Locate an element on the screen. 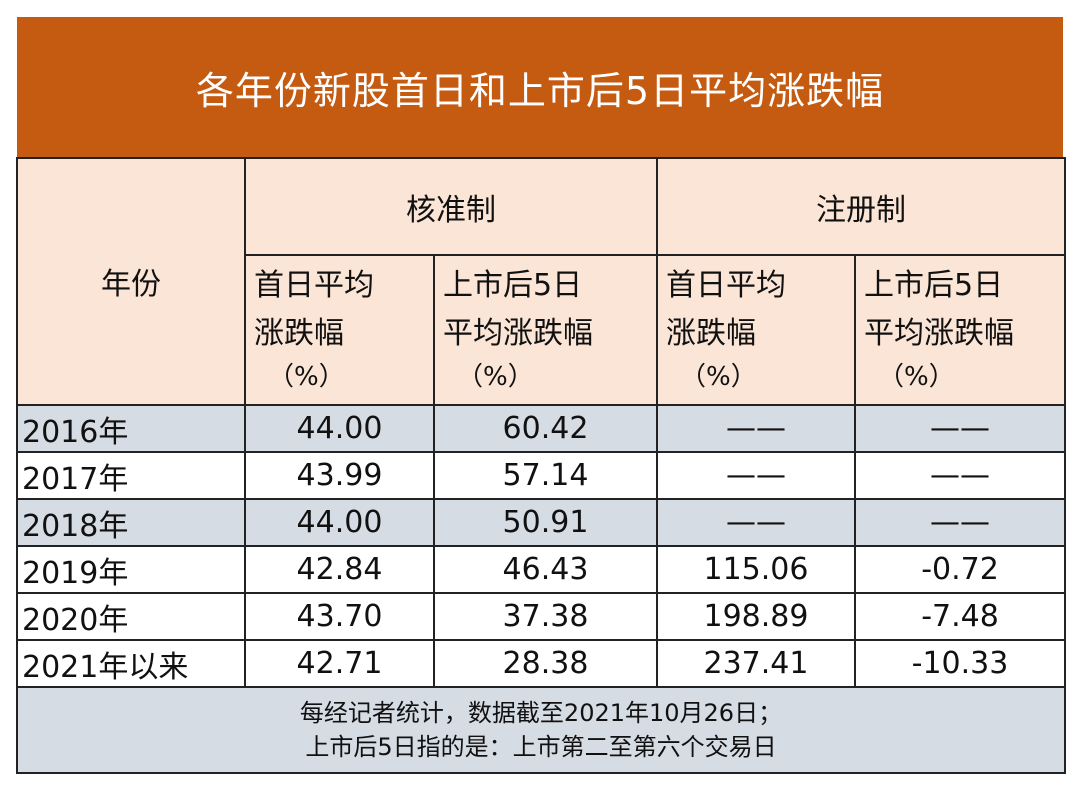 The image size is (1080, 786). footnote-line: 上市后5日指的是：上市第二至第六个交易日 is located at coordinates (541, 747).